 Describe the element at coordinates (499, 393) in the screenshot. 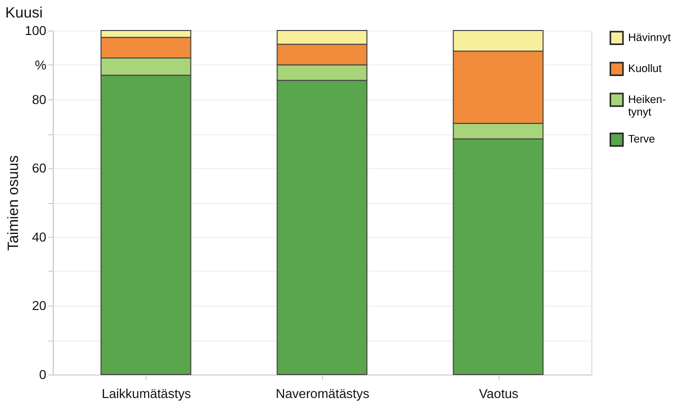

I see `x-tick-label: Vaotus` at that location.